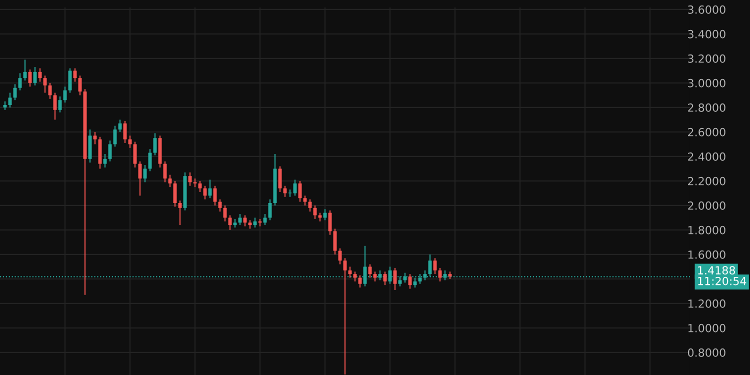 This screenshot has height=375, width=750. What do you see at coordinates (707, 352) in the screenshot?
I see `y-tick-label: 0.8000` at bounding box center [707, 352].